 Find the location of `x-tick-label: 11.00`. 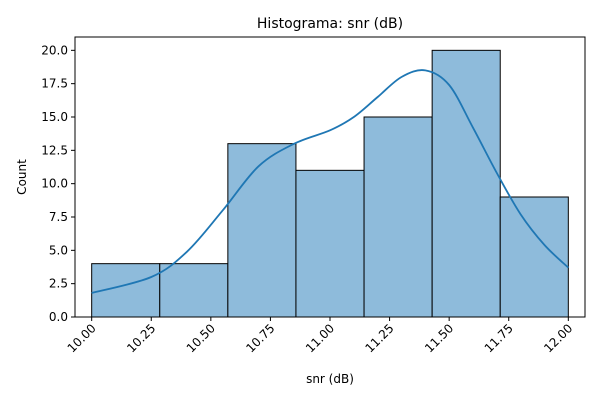

x-tick-label: 11.00 is located at coordinates (320, 338).